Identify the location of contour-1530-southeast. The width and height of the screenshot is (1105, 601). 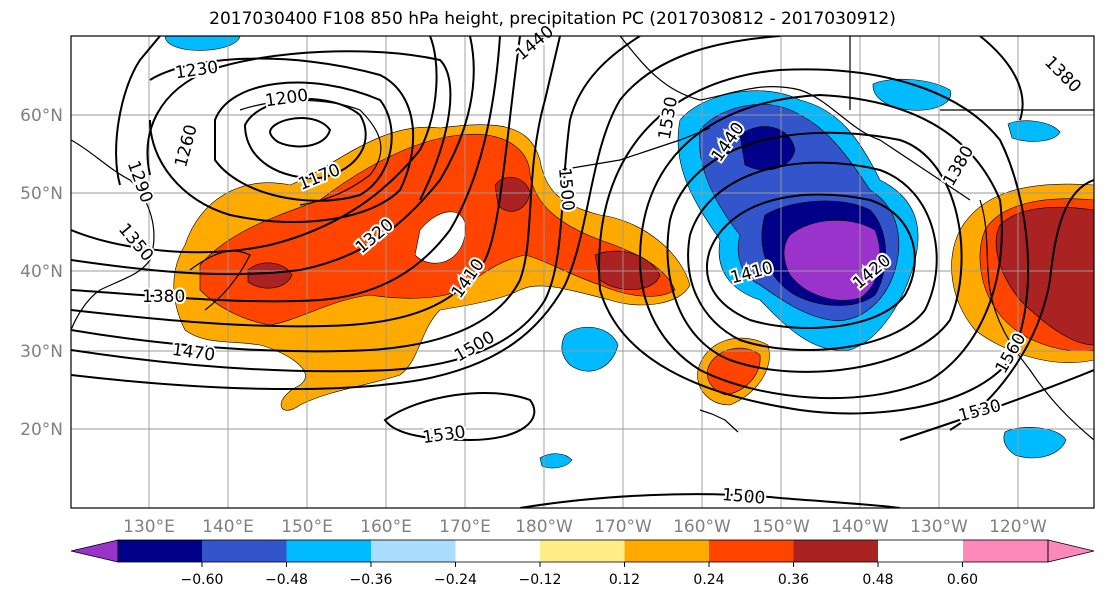
(996, 405).